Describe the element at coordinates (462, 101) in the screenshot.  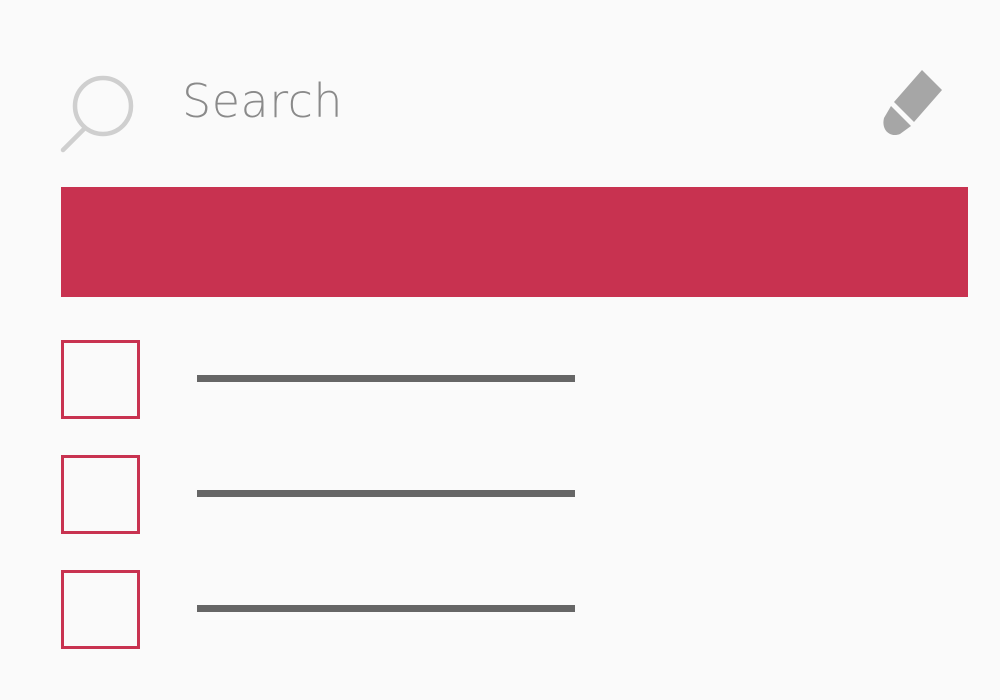
I see `search-input` at that location.